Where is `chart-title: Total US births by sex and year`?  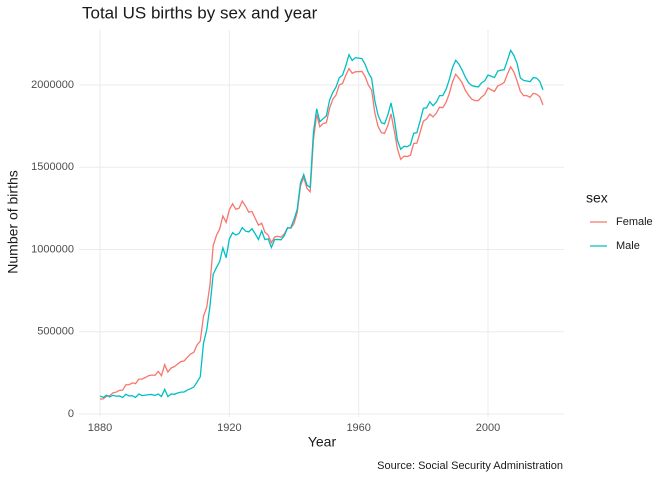 chart-title: Total US births by sex and year is located at coordinates (200, 12).